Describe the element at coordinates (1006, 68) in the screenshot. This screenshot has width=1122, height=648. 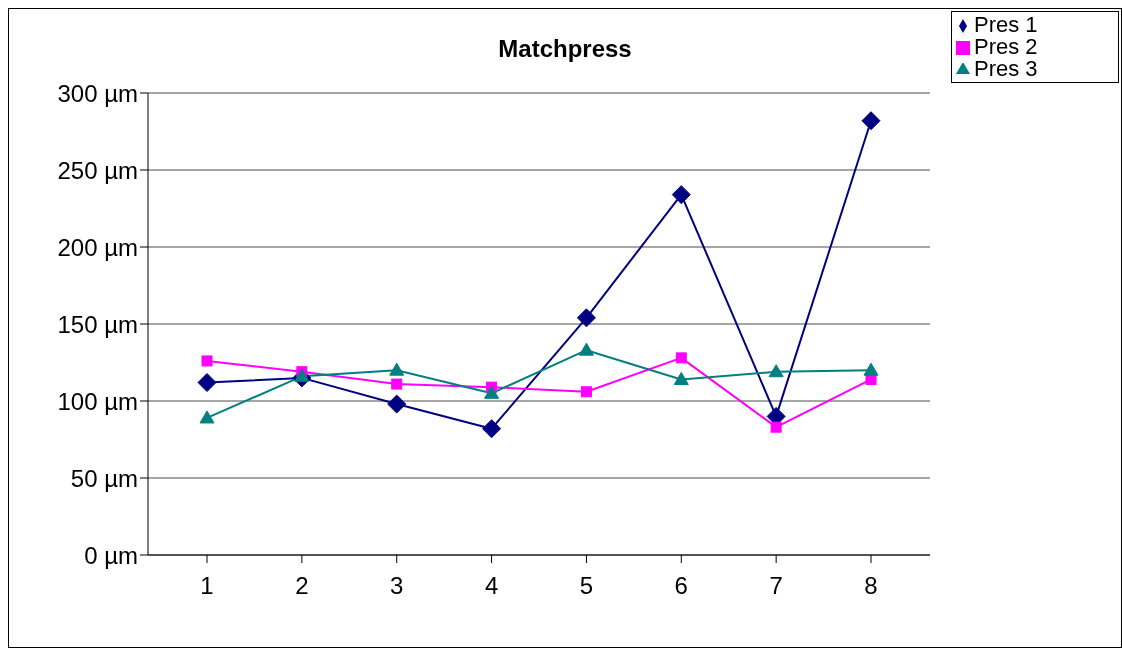
I see `legend-label: Pres 3` at that location.